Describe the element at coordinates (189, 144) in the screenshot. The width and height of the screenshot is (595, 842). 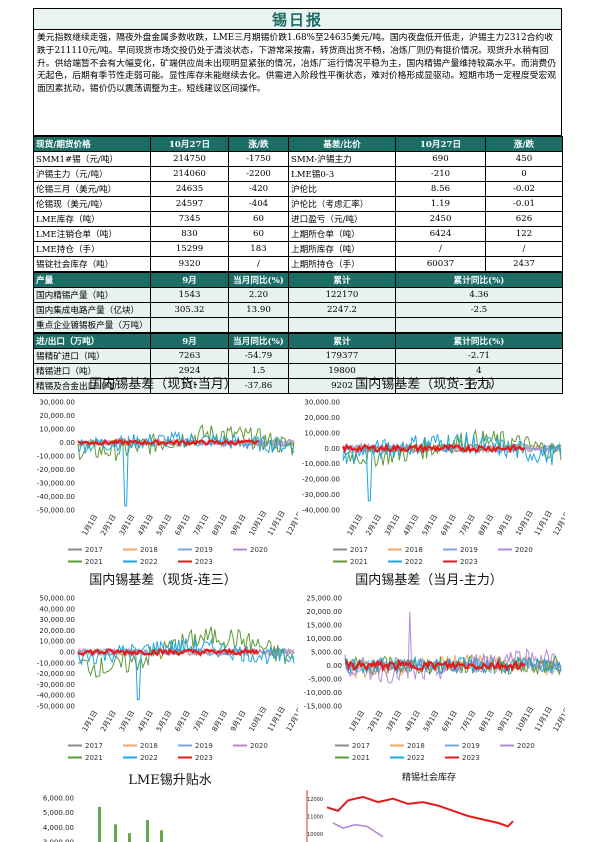
I see `header-cell: 10月27日` at that location.